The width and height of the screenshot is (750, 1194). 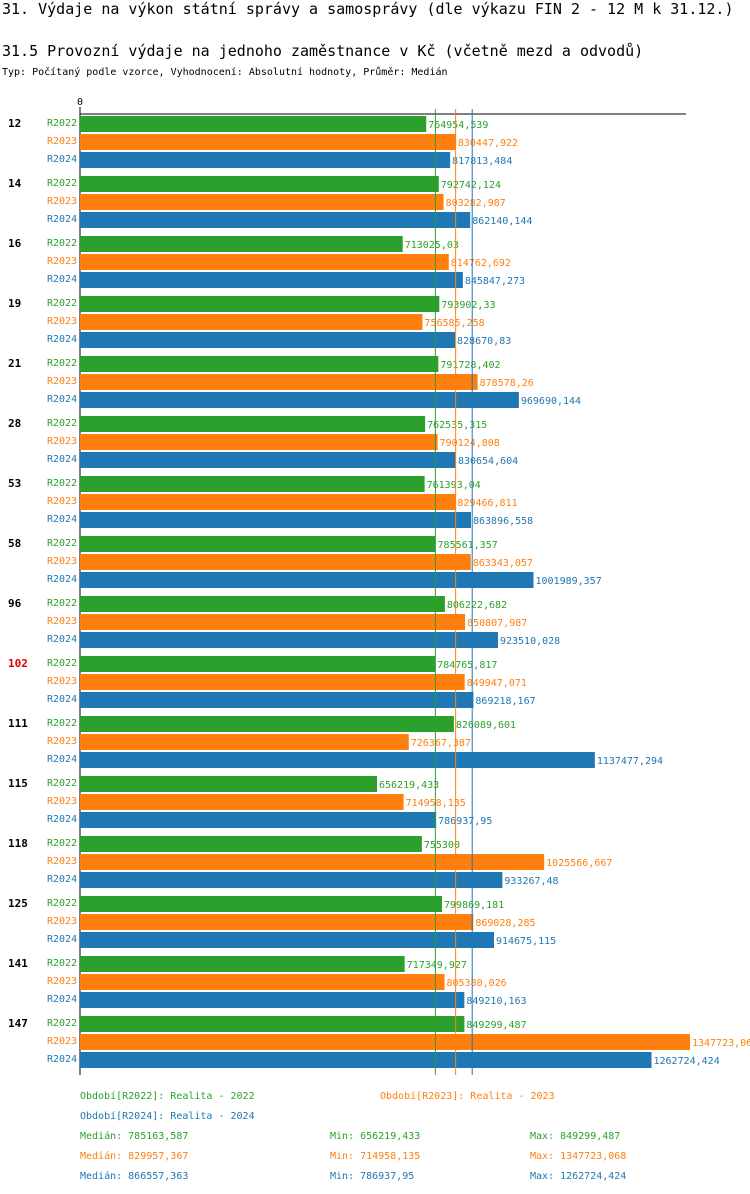 What do you see at coordinates (14, 543) in the screenshot?
I see `category-label: 58` at bounding box center [14, 543].